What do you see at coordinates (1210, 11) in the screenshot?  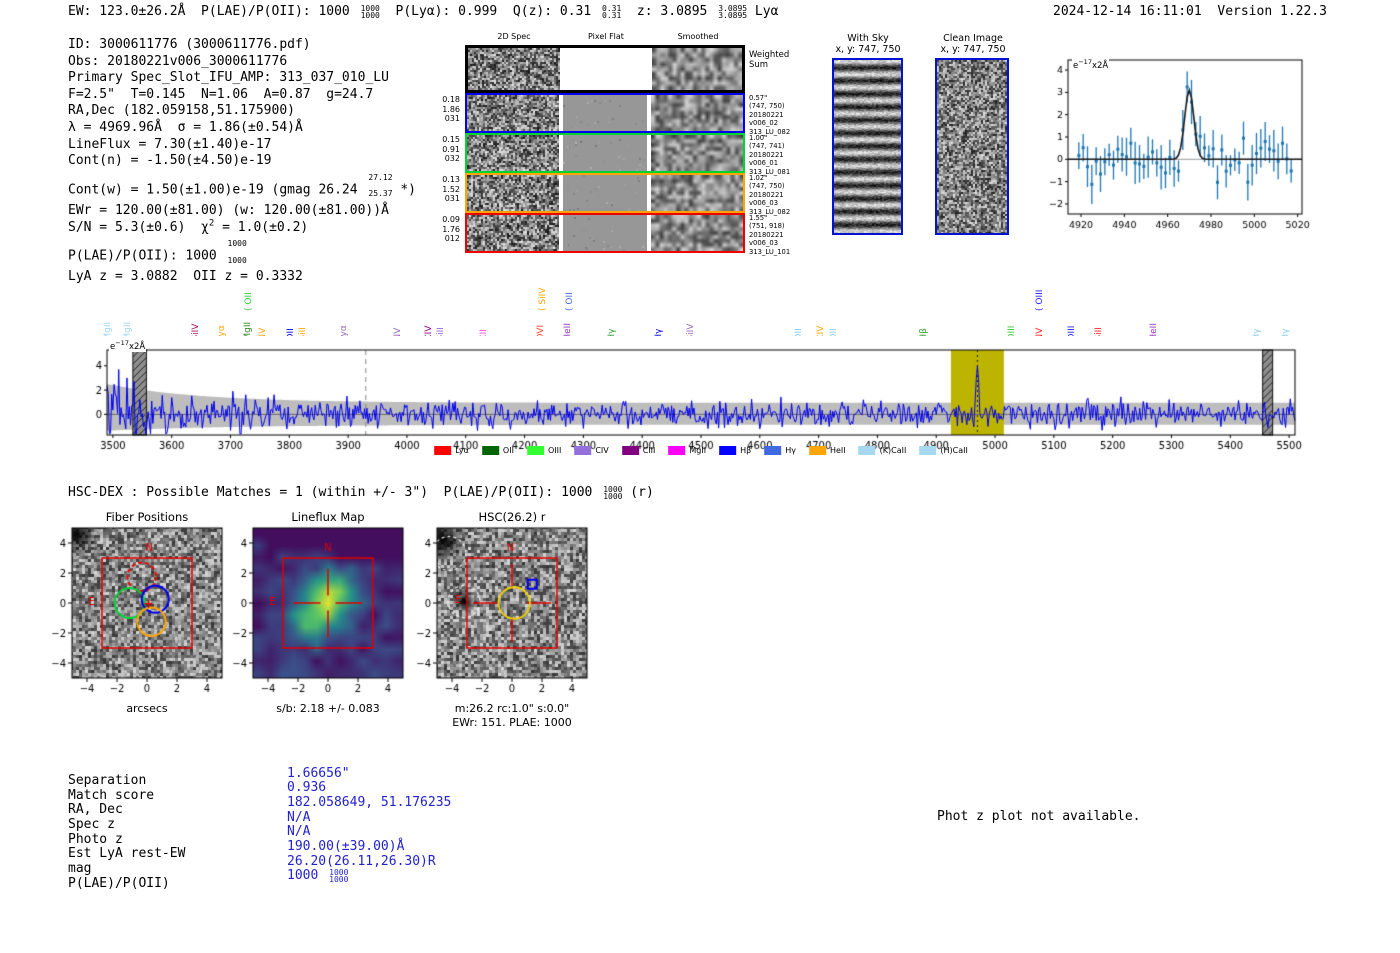 I see `meta-spacer` at bounding box center [1210, 11].